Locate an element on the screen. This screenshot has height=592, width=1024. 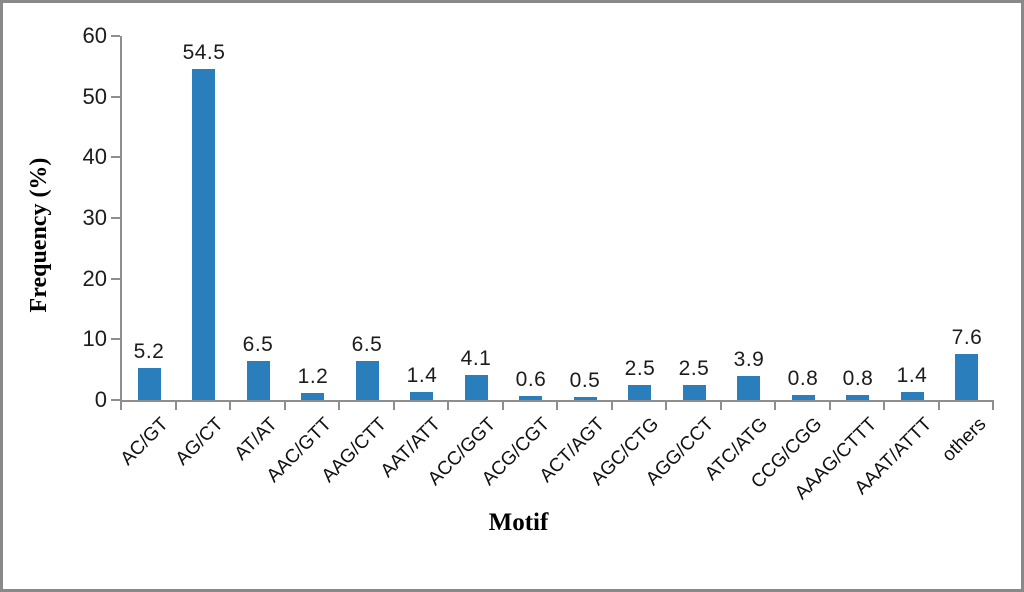
bar-value-label: 7.6 is located at coordinates (967, 337).